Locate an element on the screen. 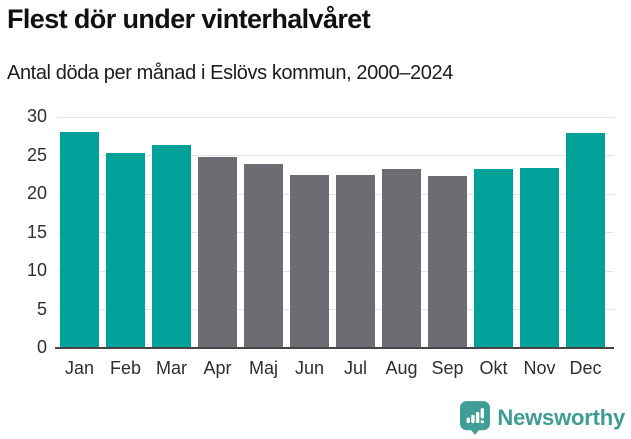  bar-maj is located at coordinates (263, 255).